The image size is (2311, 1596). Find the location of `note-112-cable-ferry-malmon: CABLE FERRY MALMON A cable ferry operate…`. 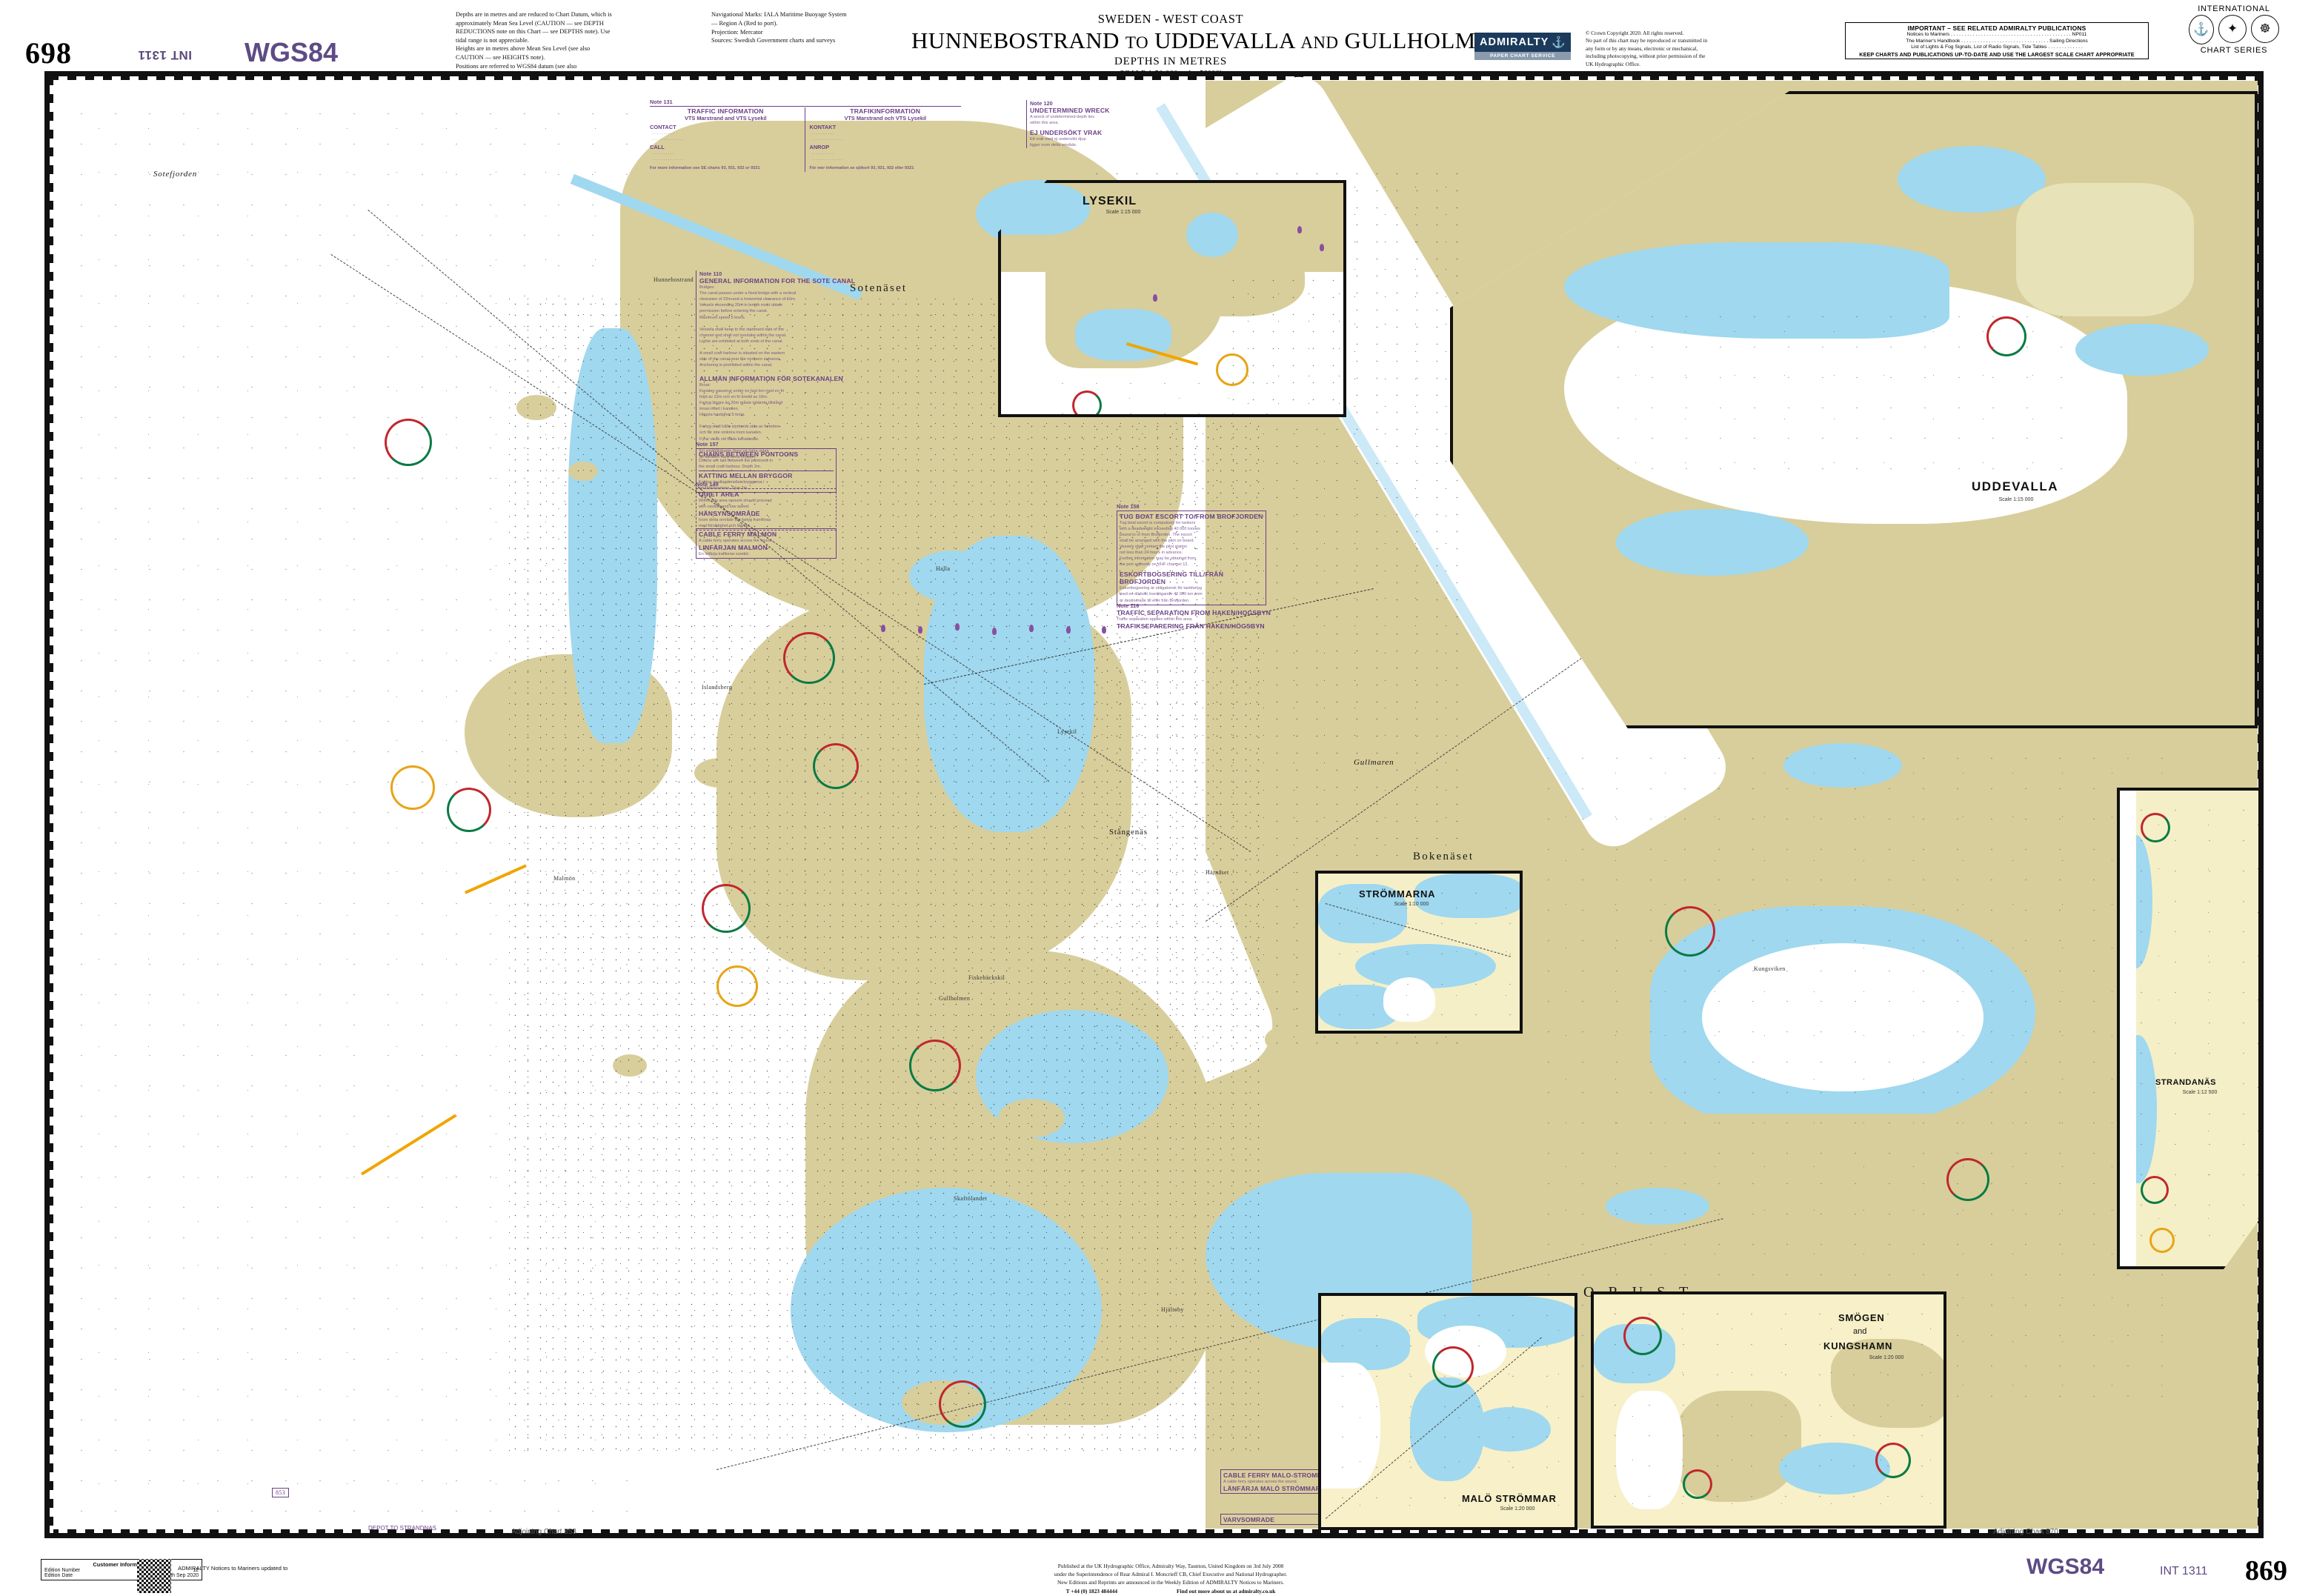

note-112-cable-ferry-malmon: CABLE FERRY MALMON A cable ferry operate… is located at coordinates (766, 543).